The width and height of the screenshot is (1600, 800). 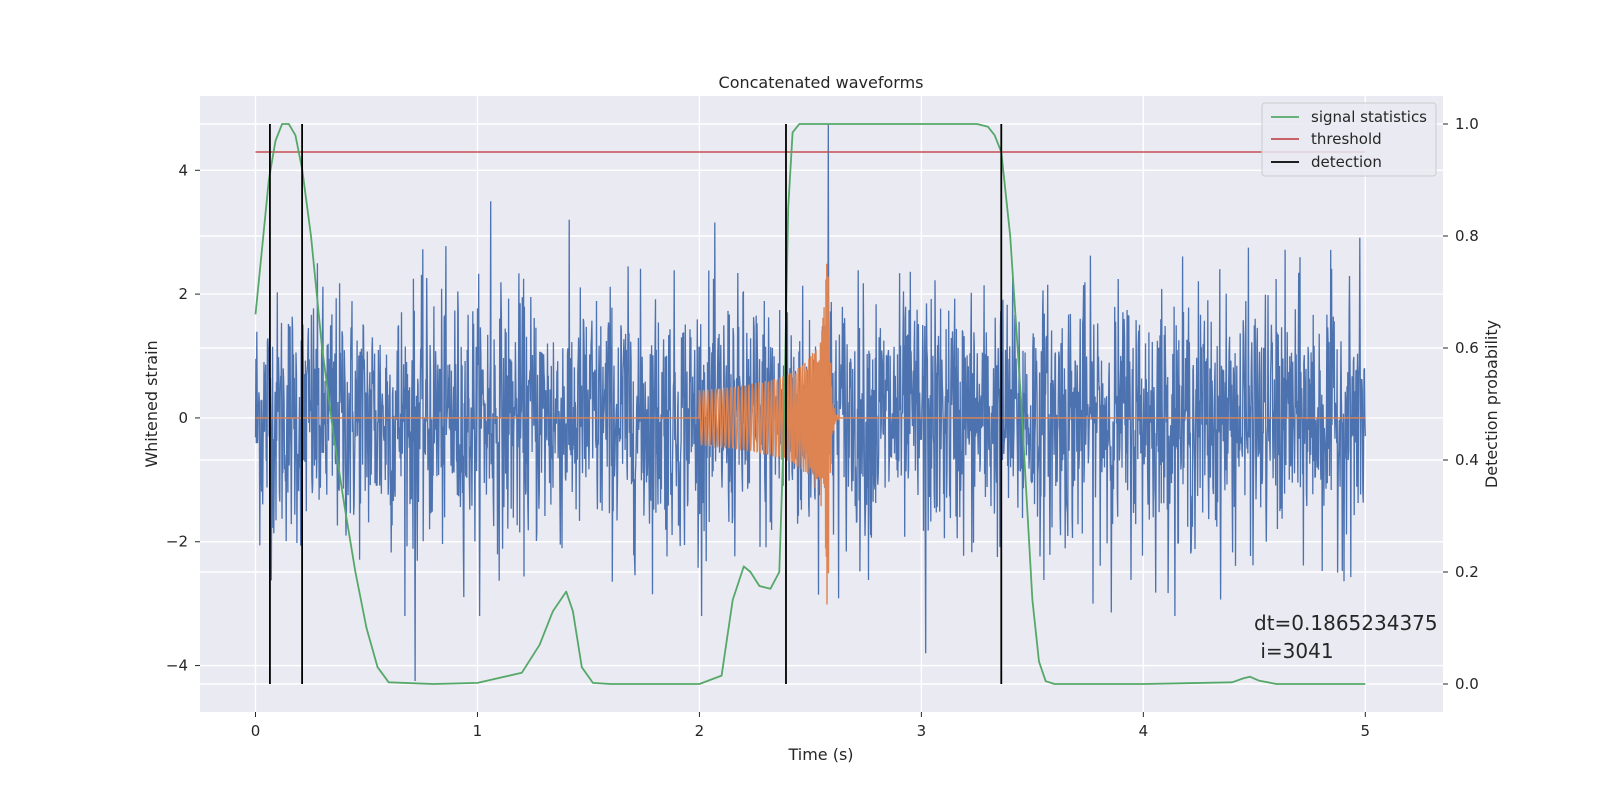 I want to click on x-tick-label: 1, so click(x=478, y=731).